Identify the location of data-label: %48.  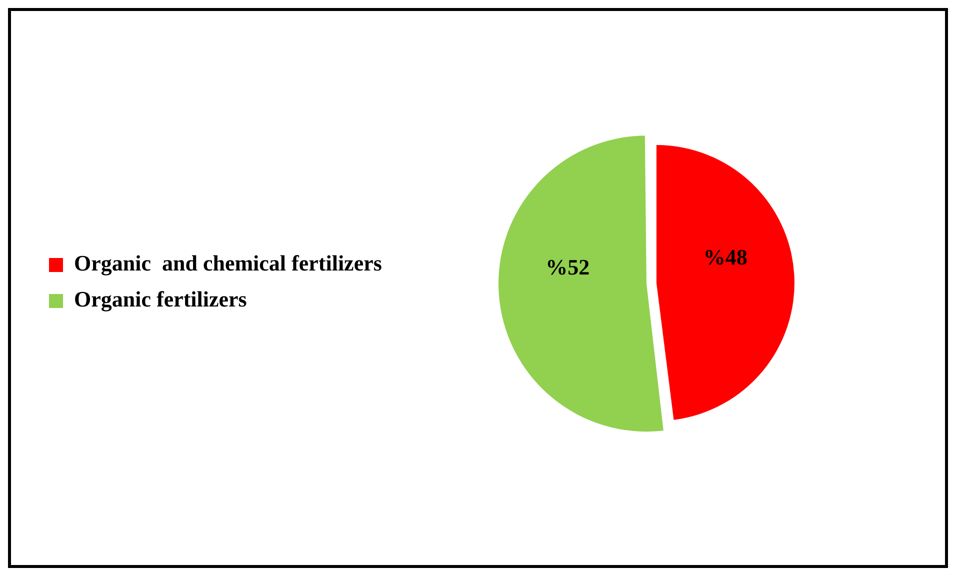
(725, 257).